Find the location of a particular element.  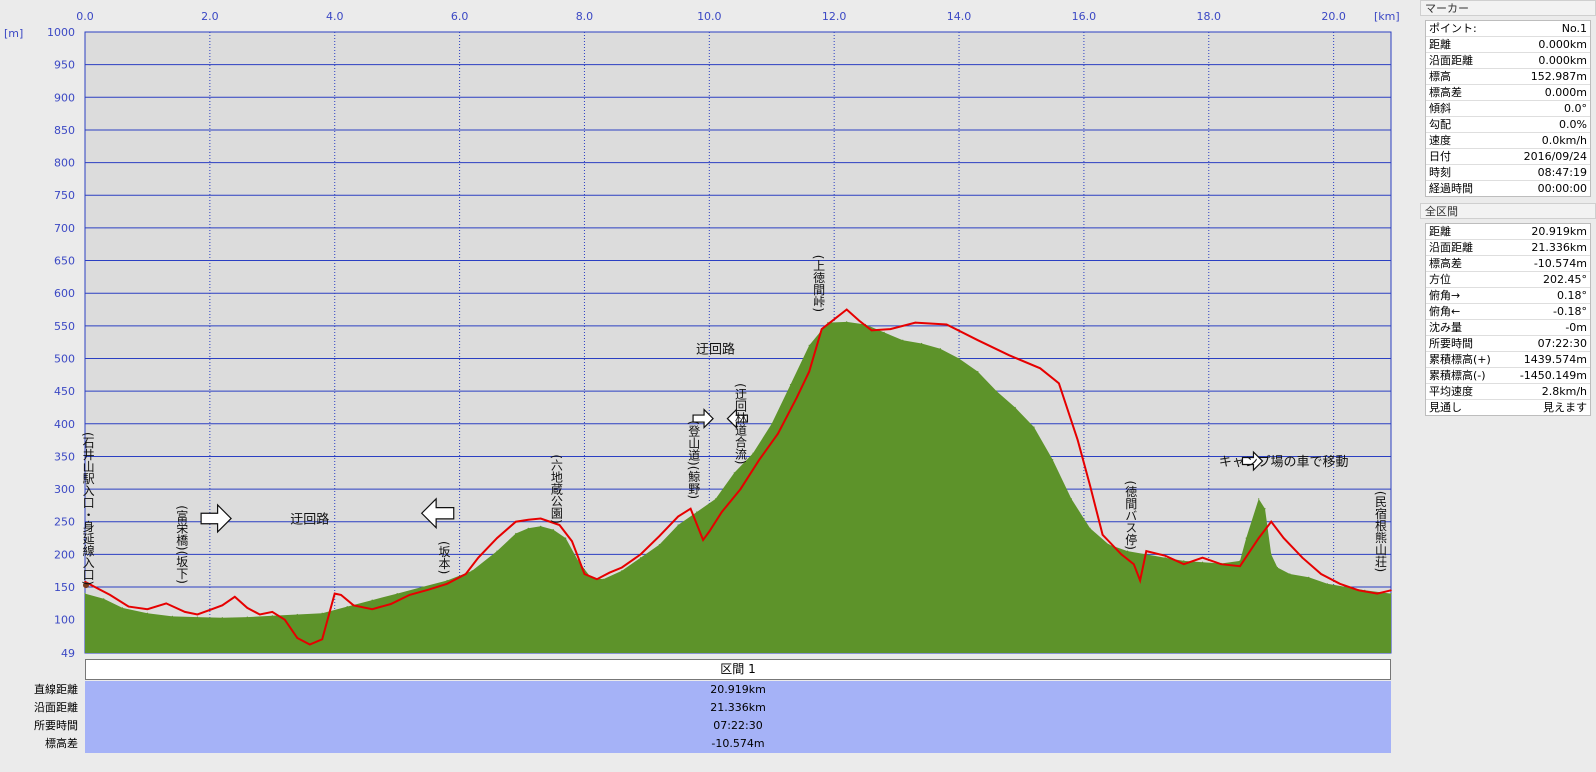

y-tick-label: 200 is located at coordinates (64, 554).